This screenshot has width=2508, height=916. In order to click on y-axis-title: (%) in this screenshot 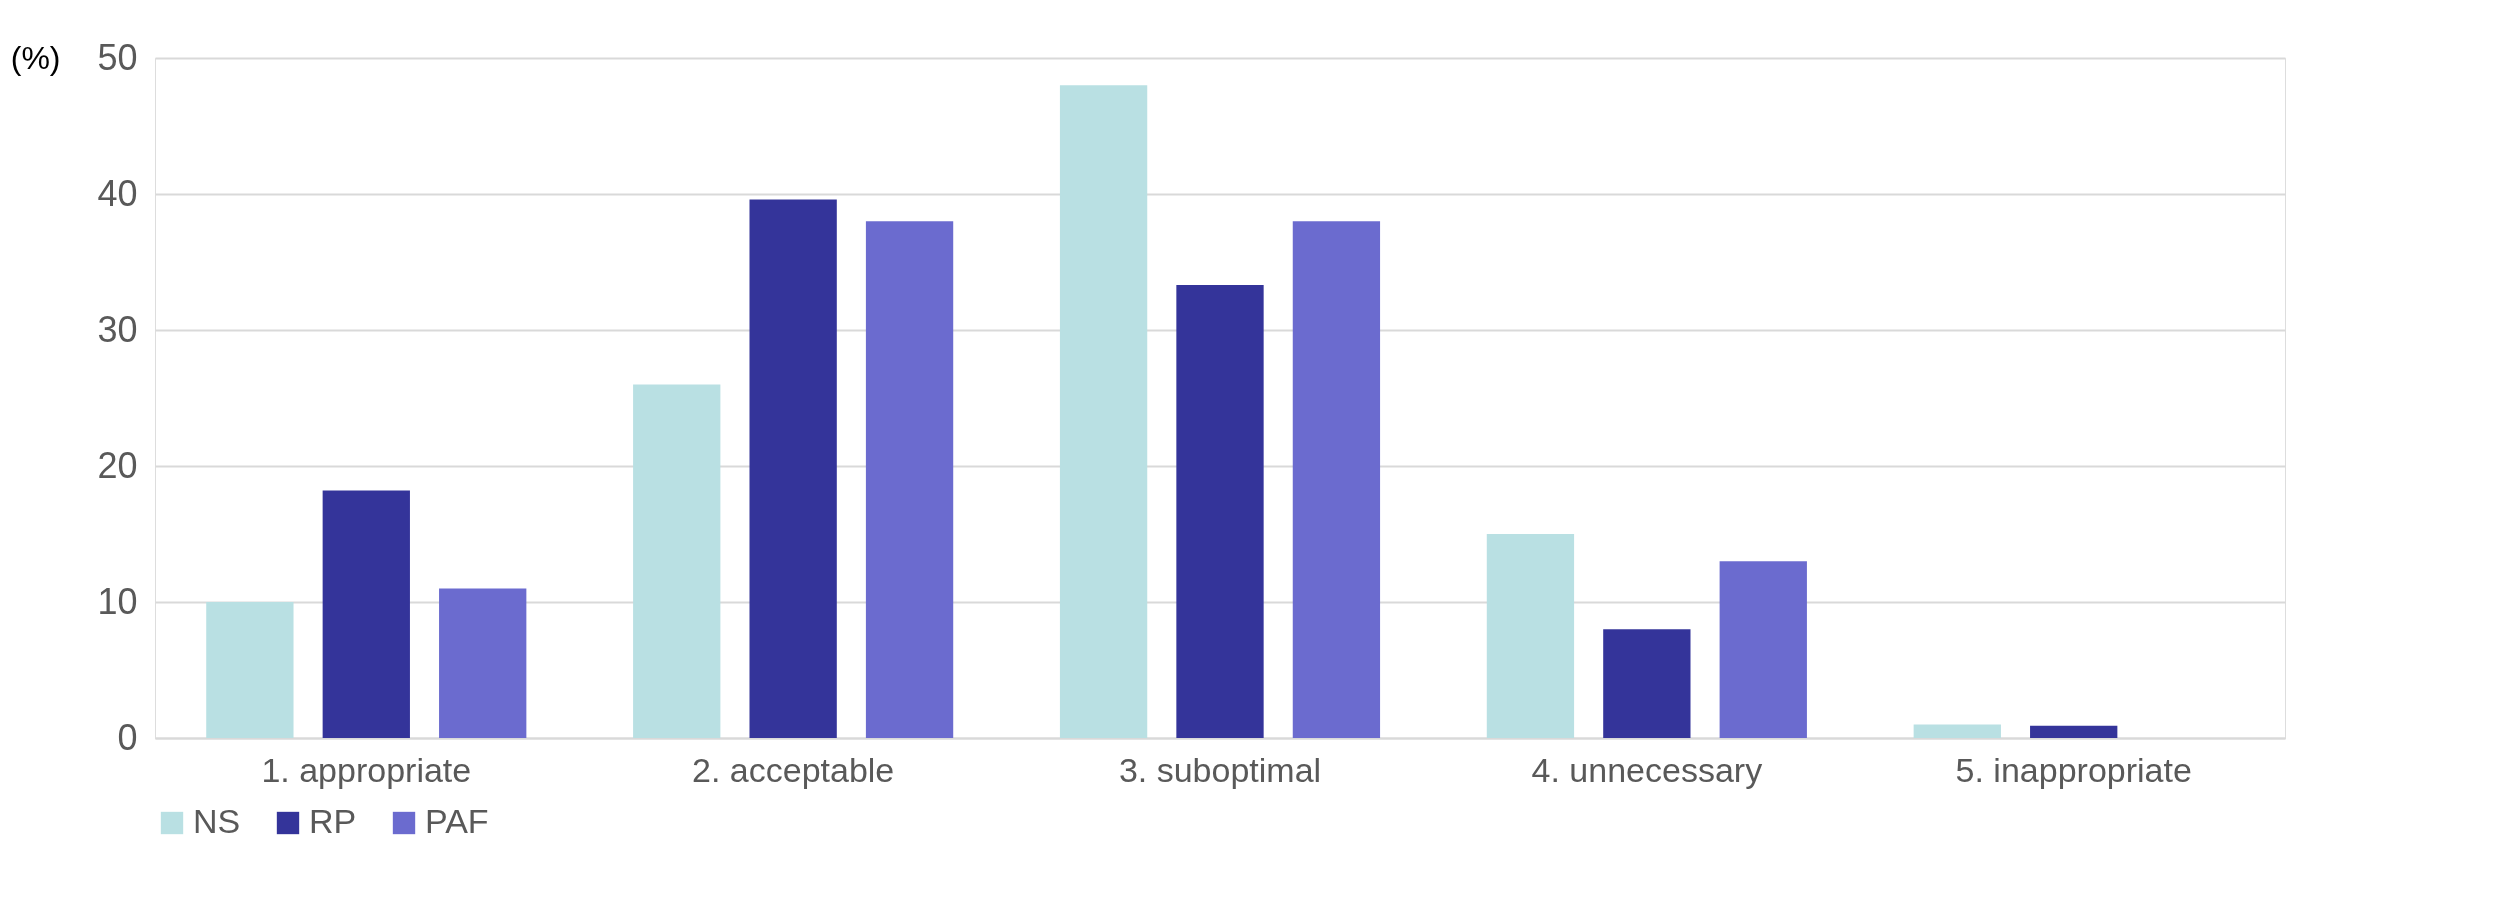, I will do `click(35, 57)`.